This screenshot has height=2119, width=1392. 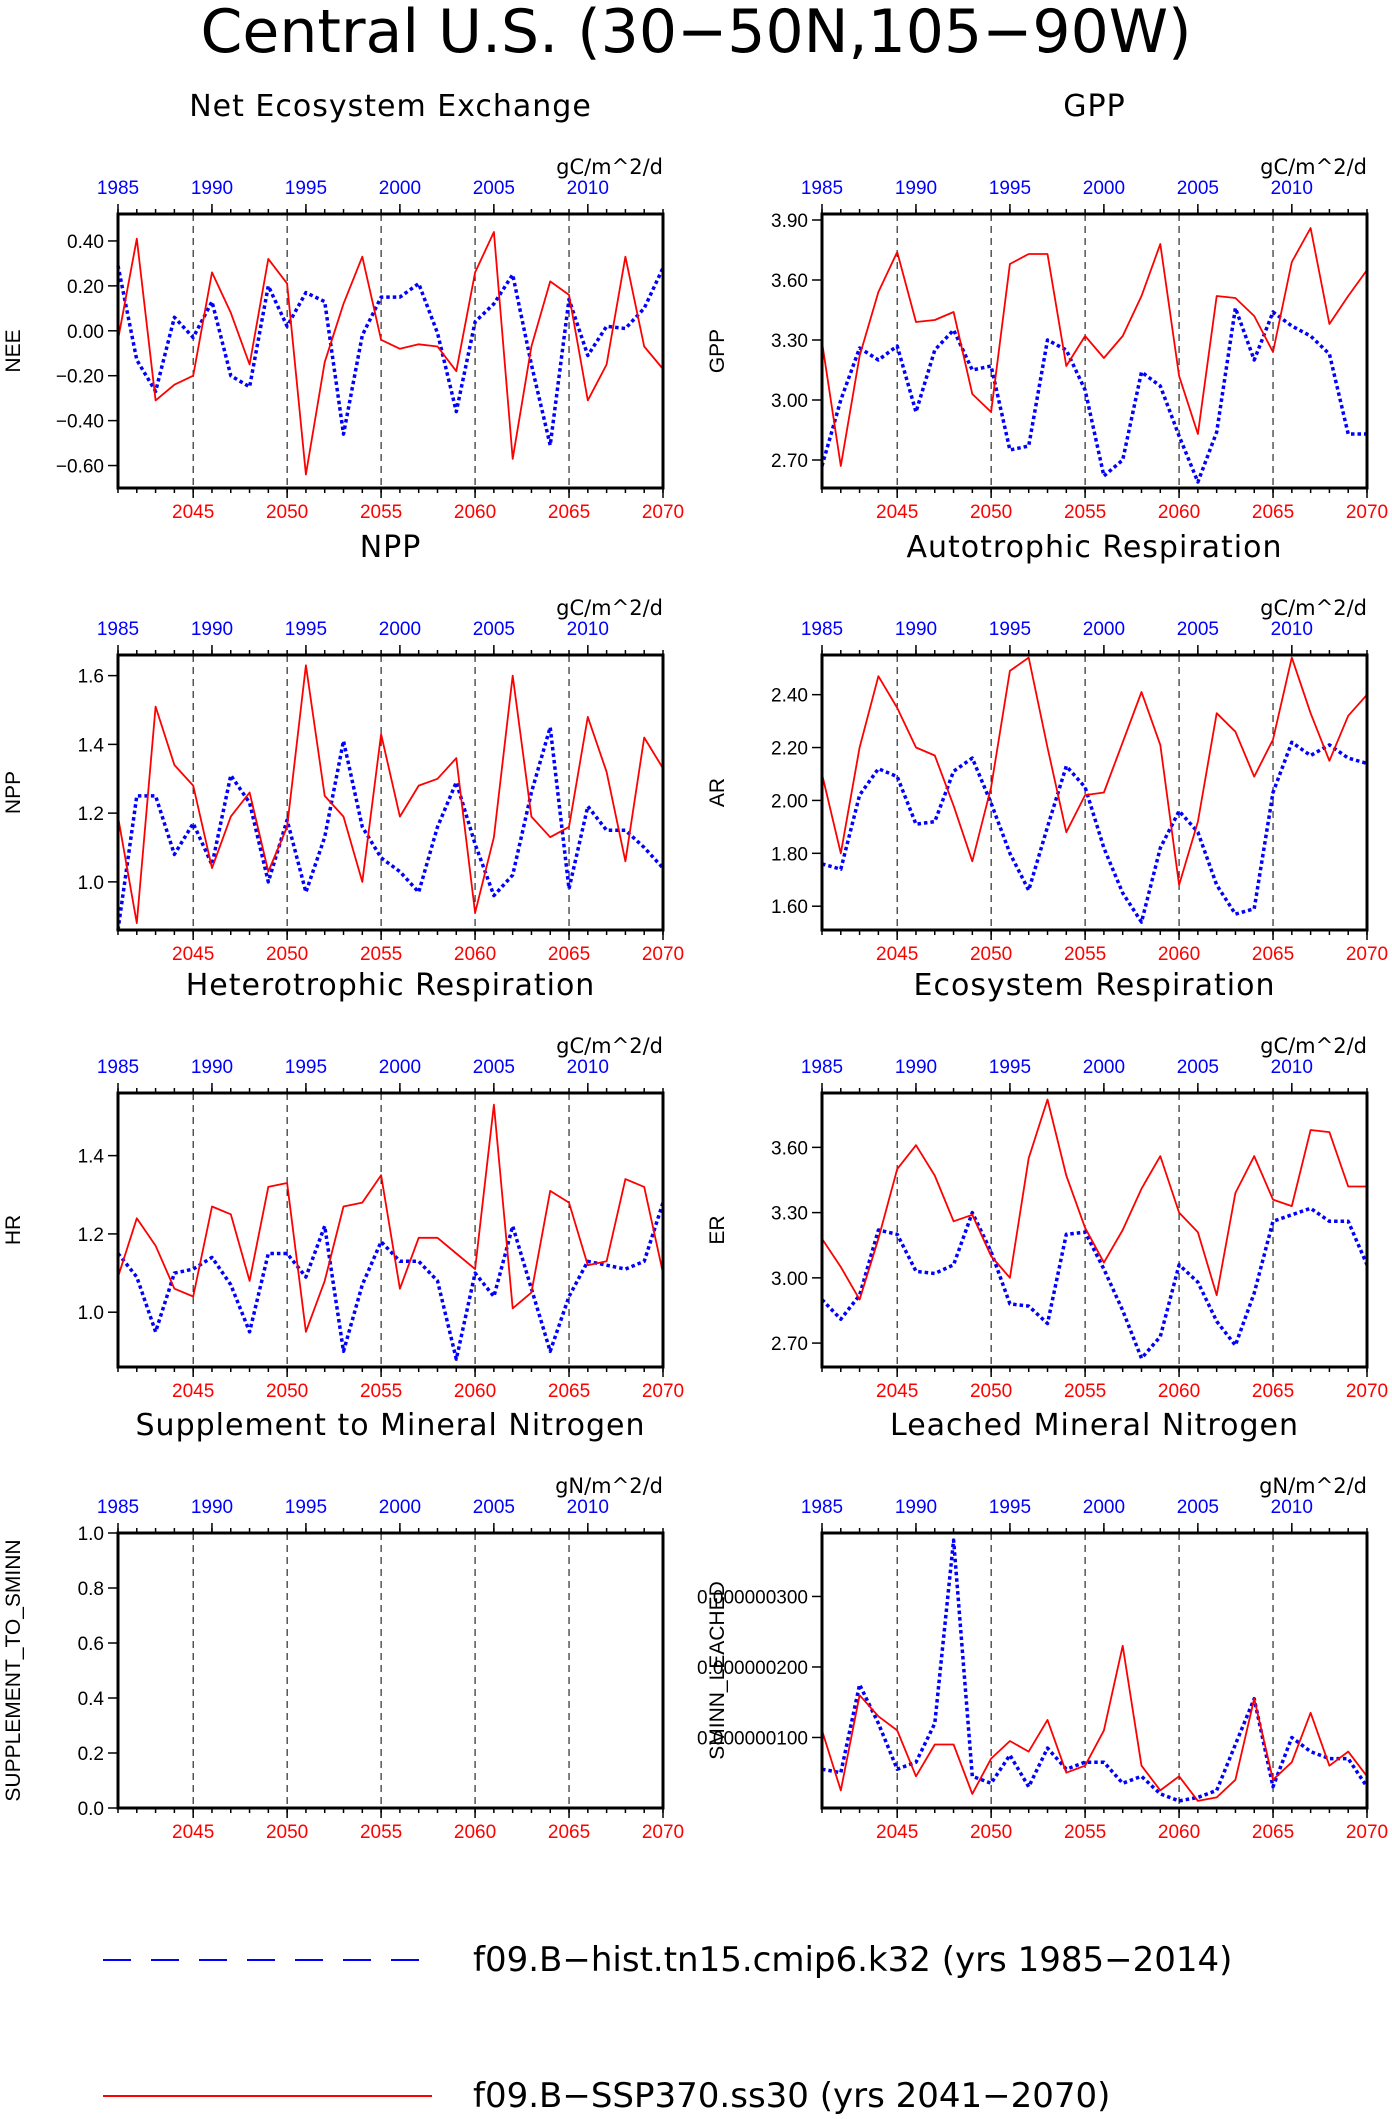 What do you see at coordinates (752, 1597) in the screenshot?
I see `y-tick-label: 0.000000300` at bounding box center [752, 1597].